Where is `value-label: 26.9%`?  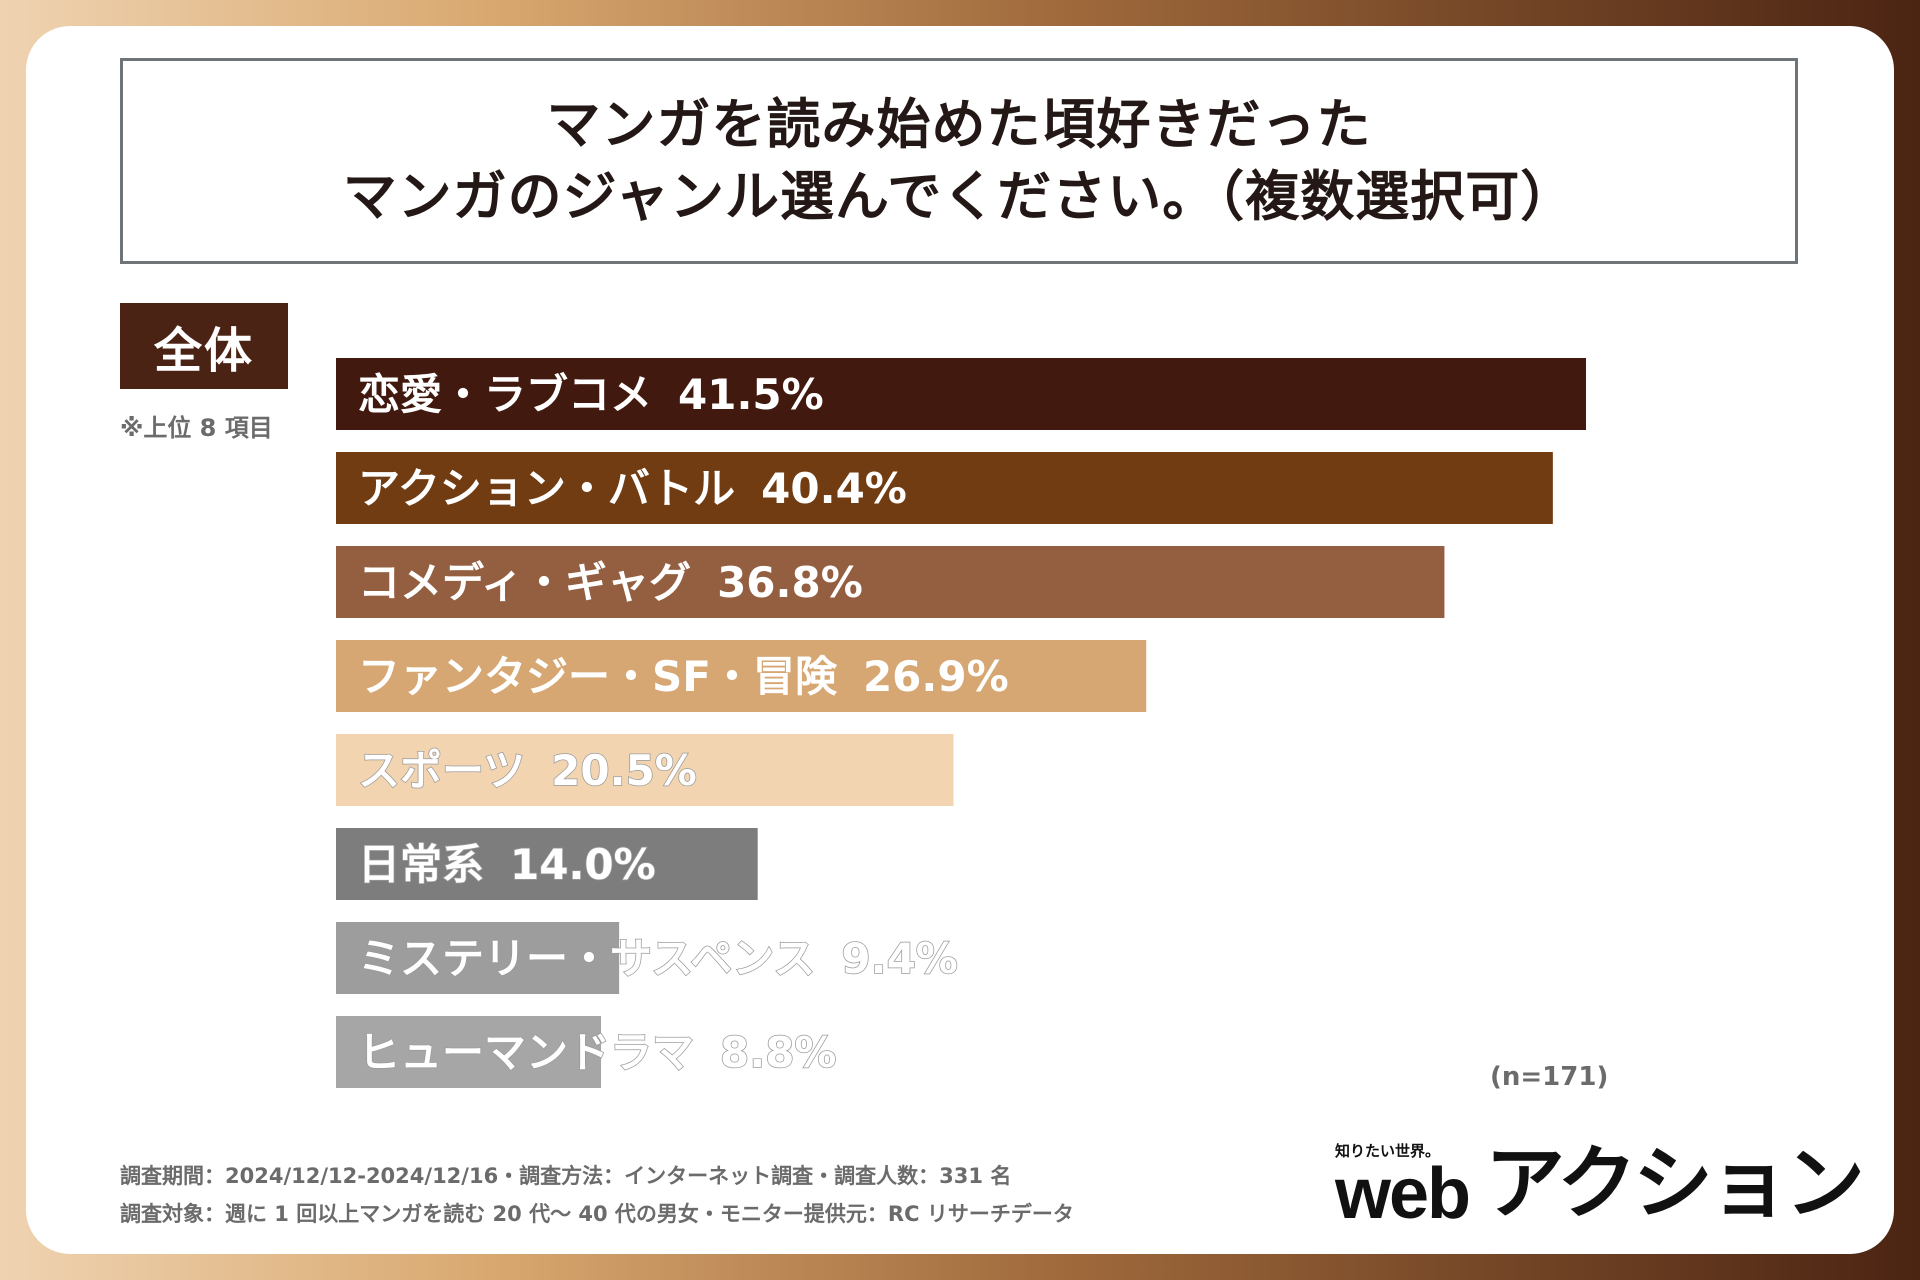
value-label: 26.9% is located at coordinates (936, 676).